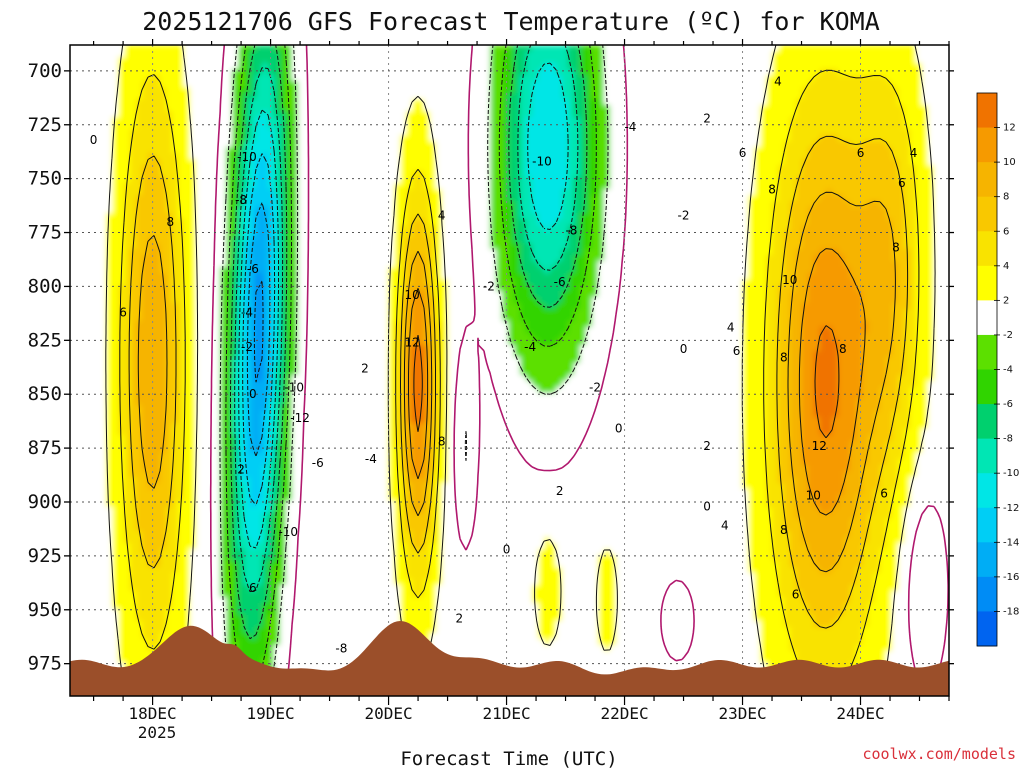  Describe the element at coordinates (939, 754) in the screenshot. I see `credit-link: coolwx.com/models` at that location.